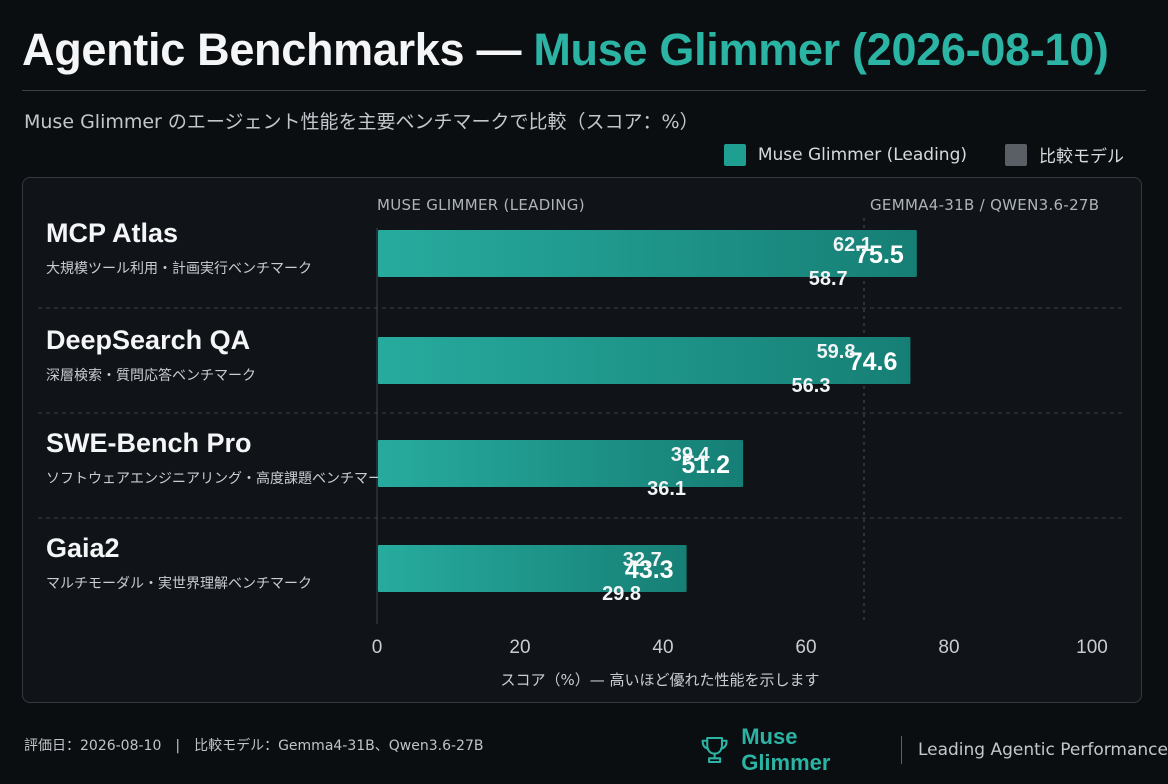  I want to click on right-column-header: GEMMA4-31B / QWEN3.6-27B, so click(984, 205).